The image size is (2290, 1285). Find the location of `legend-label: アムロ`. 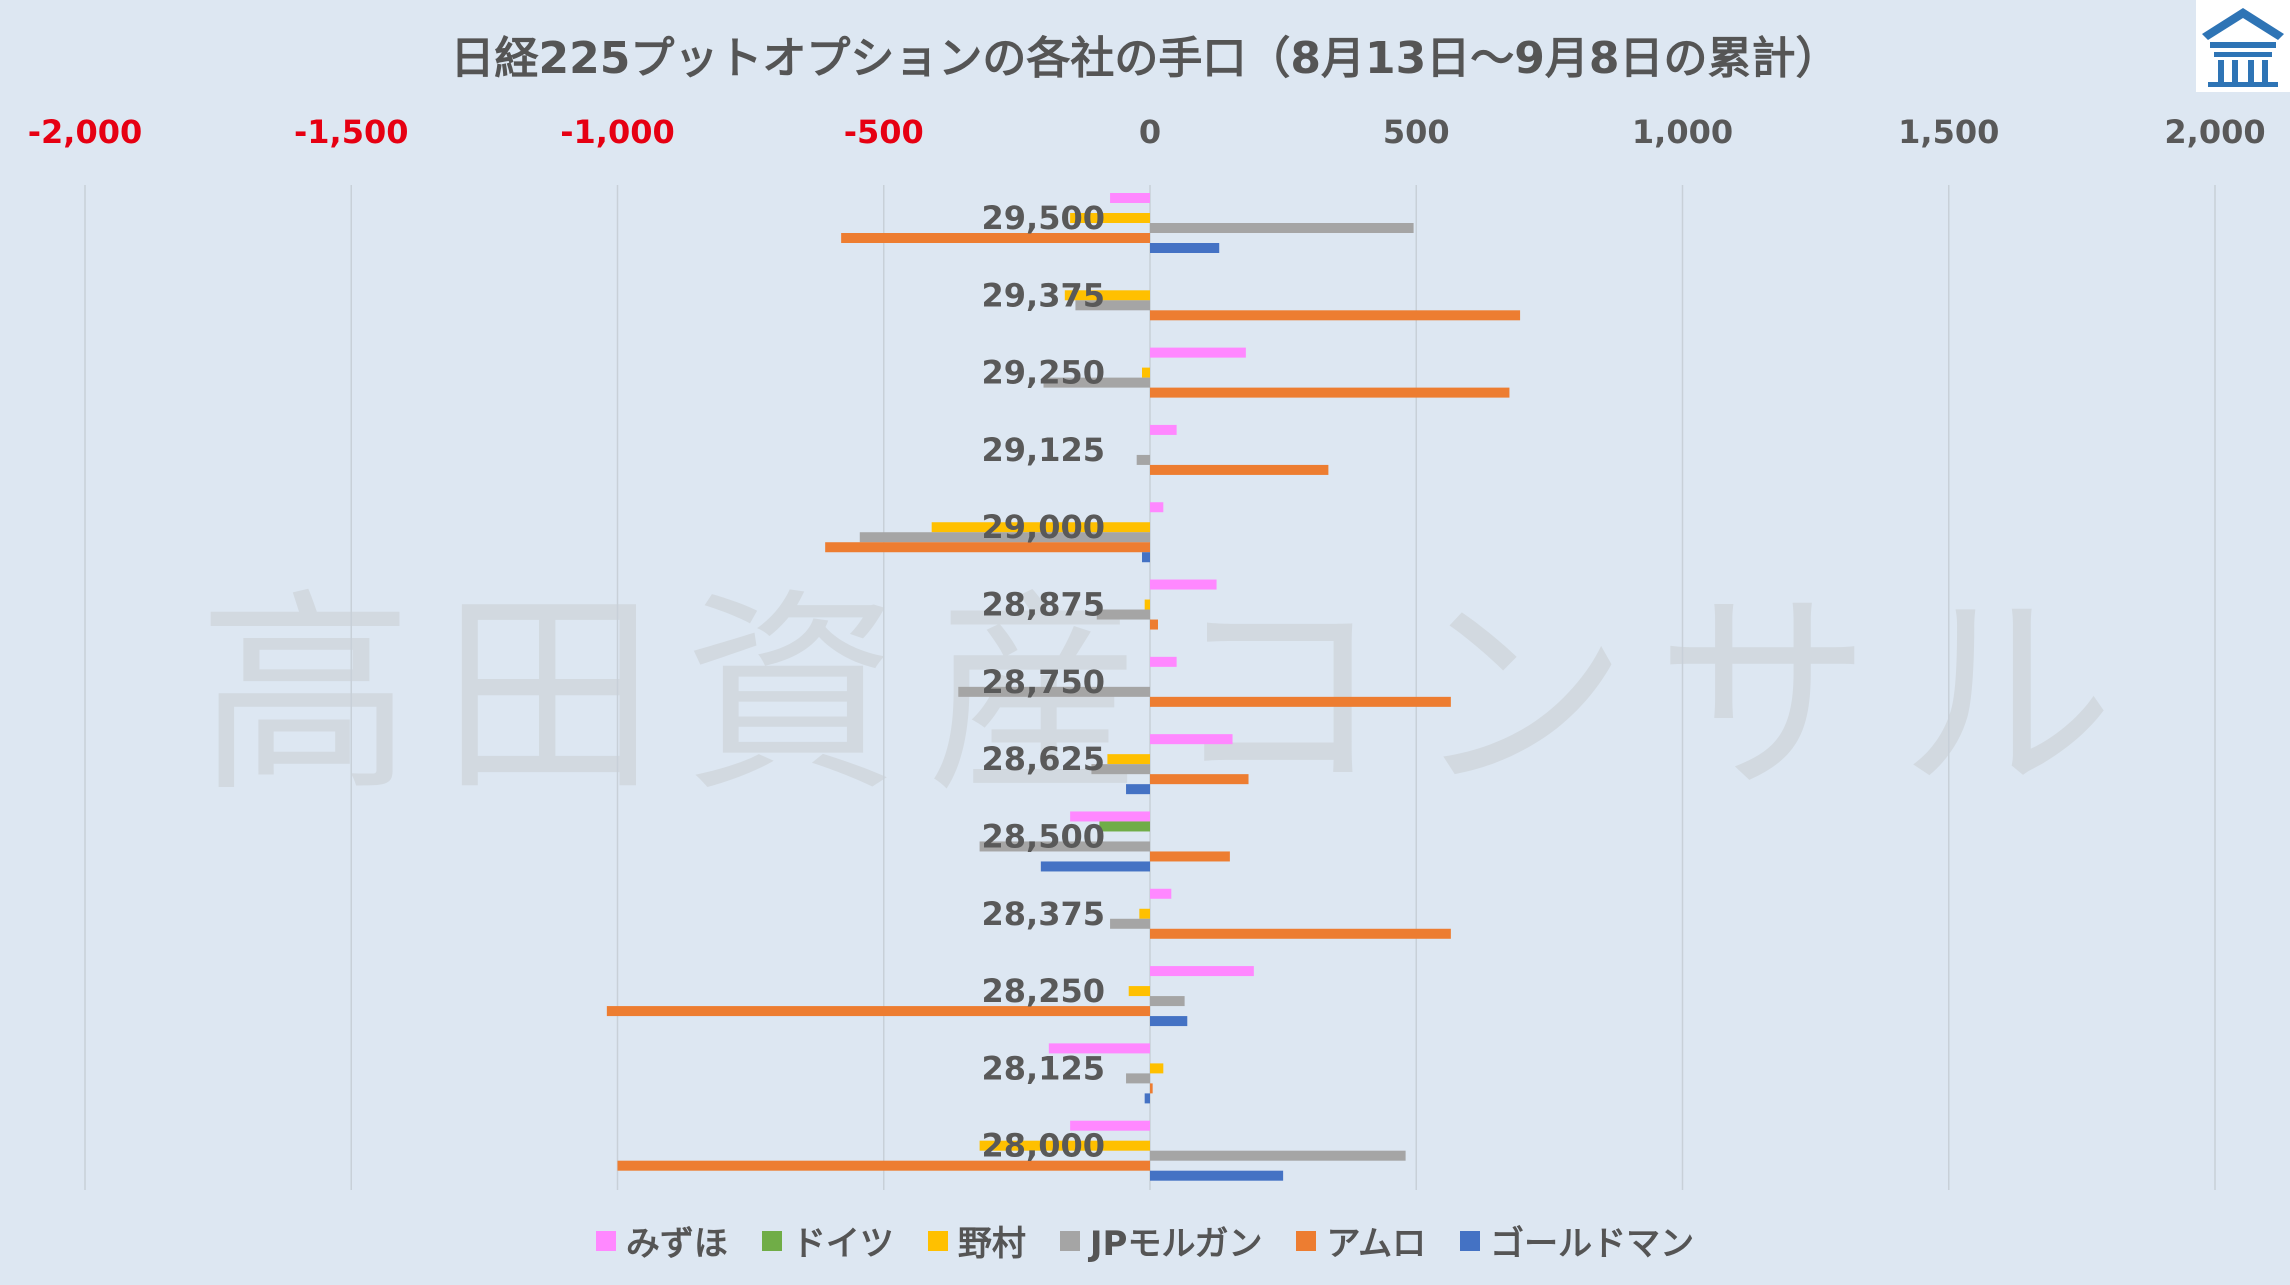

legend-label: アムロ is located at coordinates (1376, 1244).